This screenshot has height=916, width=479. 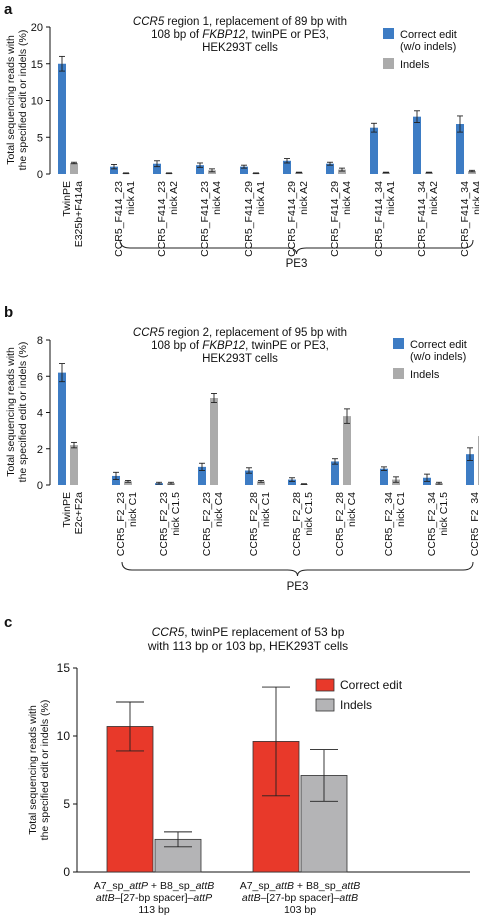 What do you see at coordinates (395, 524) in the screenshot?
I see `x-tick-label: CCR5_F2_34nick C1` at bounding box center [395, 524].